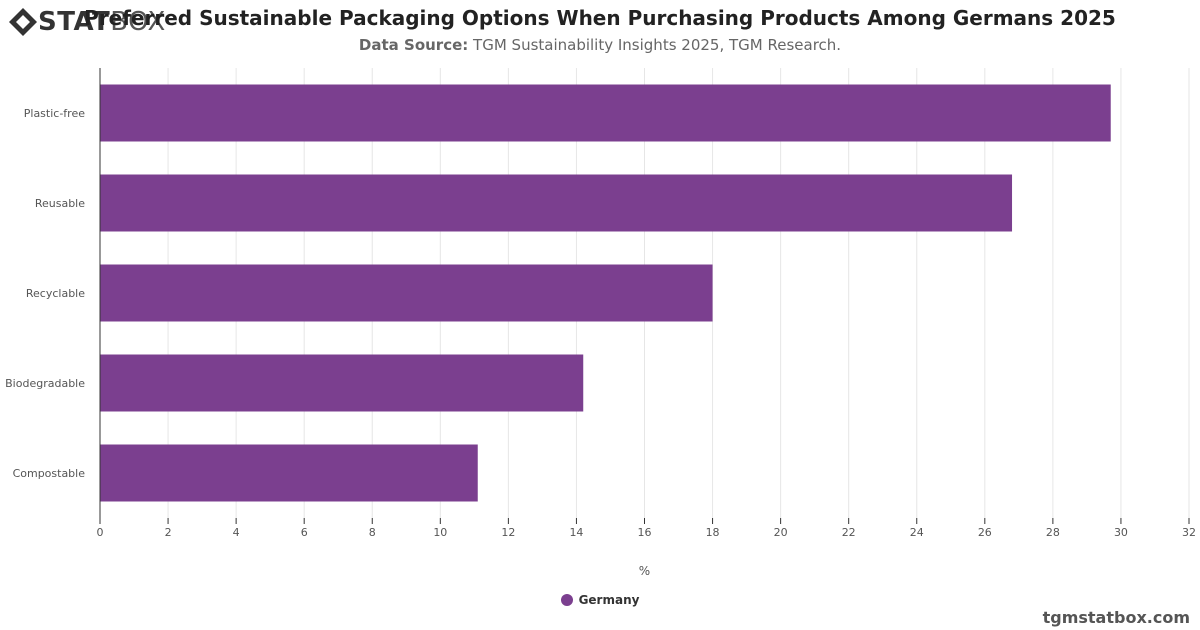  What do you see at coordinates (849, 532) in the screenshot?
I see `x-tick-label: 22` at bounding box center [849, 532].